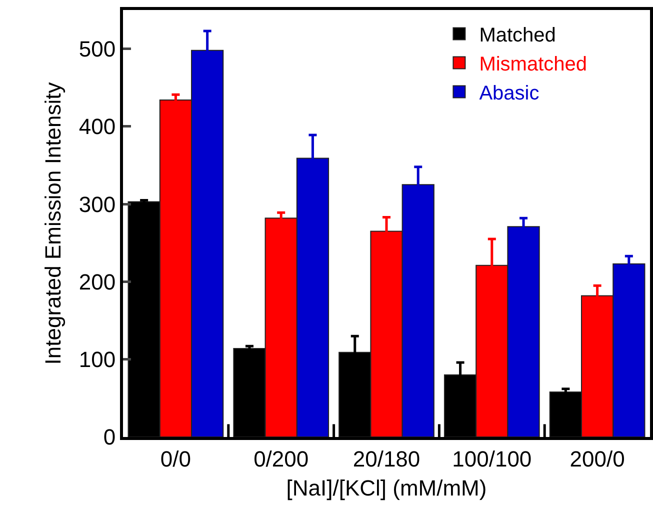 This screenshot has height=518, width=653. I want to click on y-tick-label: 500, so click(97, 49).